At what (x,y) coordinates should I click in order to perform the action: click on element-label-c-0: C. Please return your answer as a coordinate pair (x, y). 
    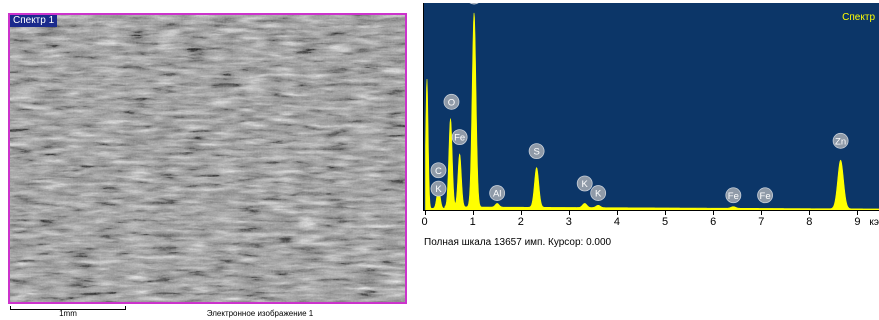
    Looking at the image, I should click on (438, 170).